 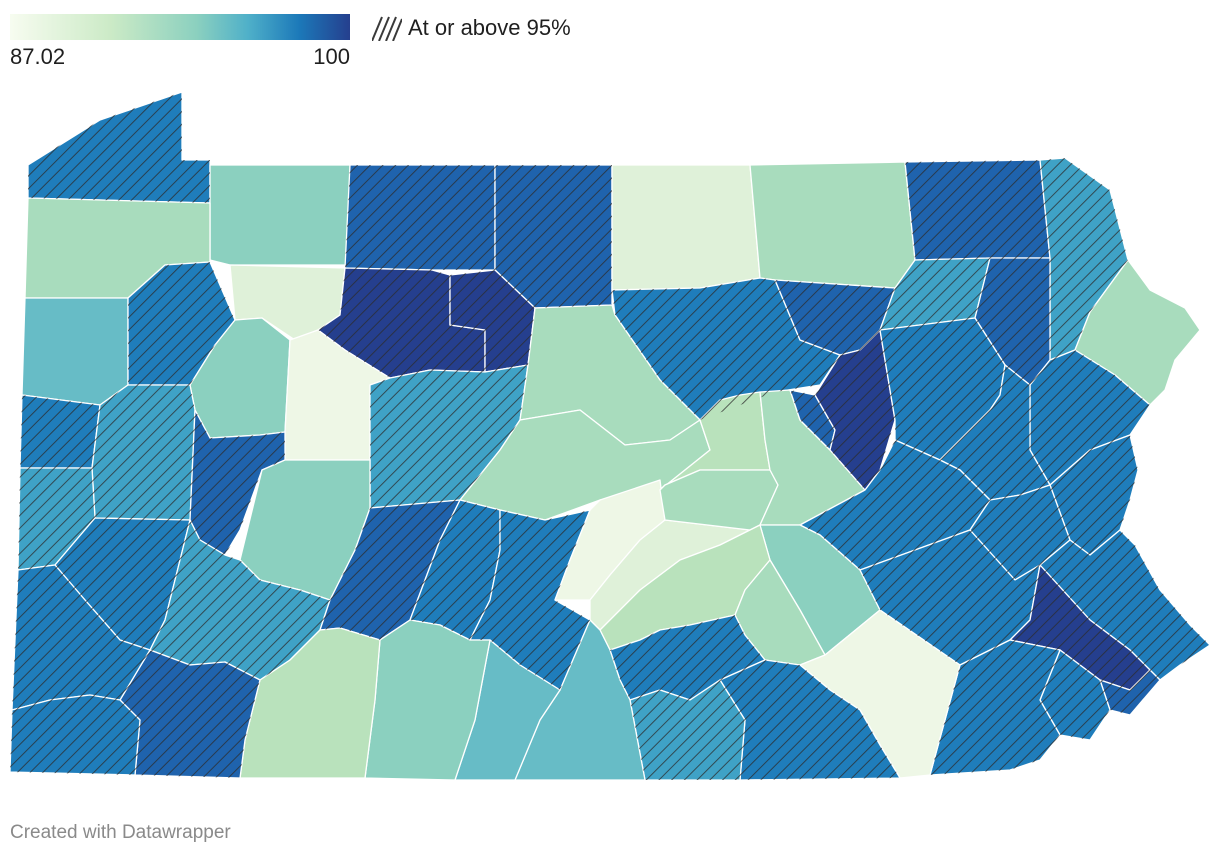 What do you see at coordinates (280, 215) in the screenshot?
I see `county-warren` at bounding box center [280, 215].